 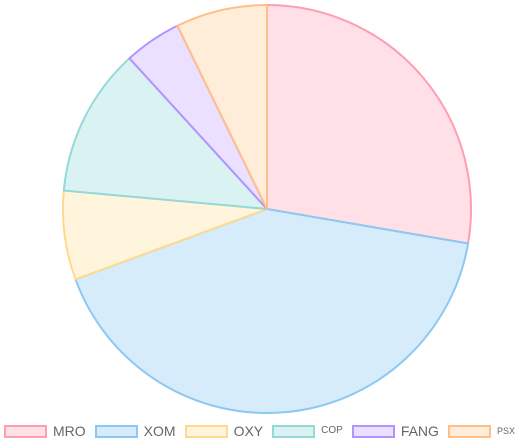 I want to click on legend-label: PSX, so click(x=505, y=431).